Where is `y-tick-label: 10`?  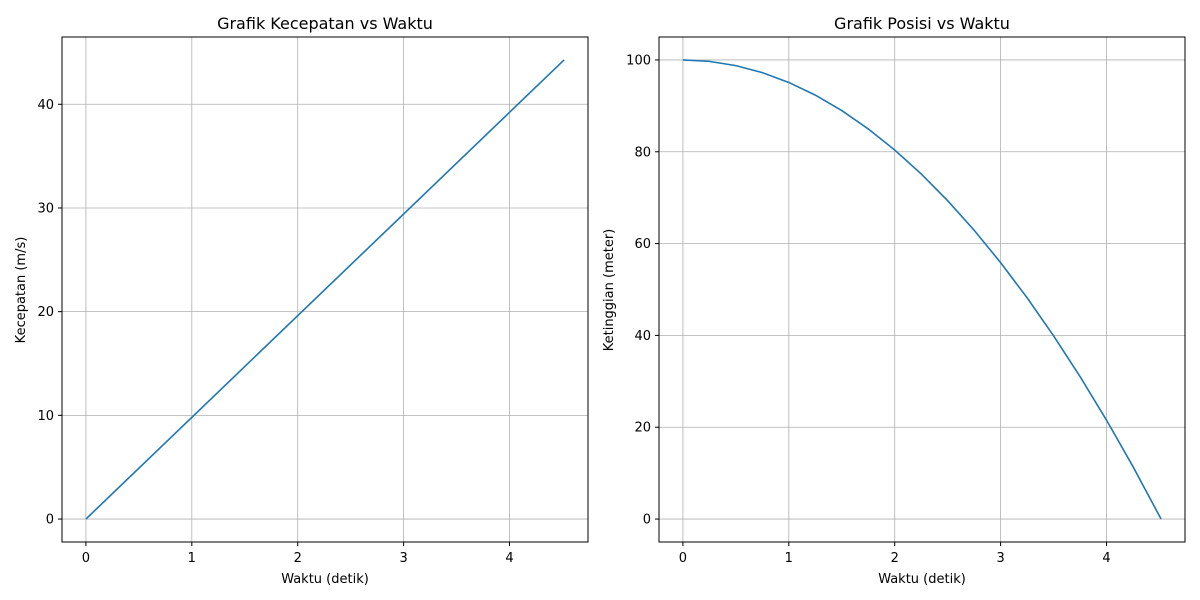
y-tick-label: 10 is located at coordinates (45, 416).